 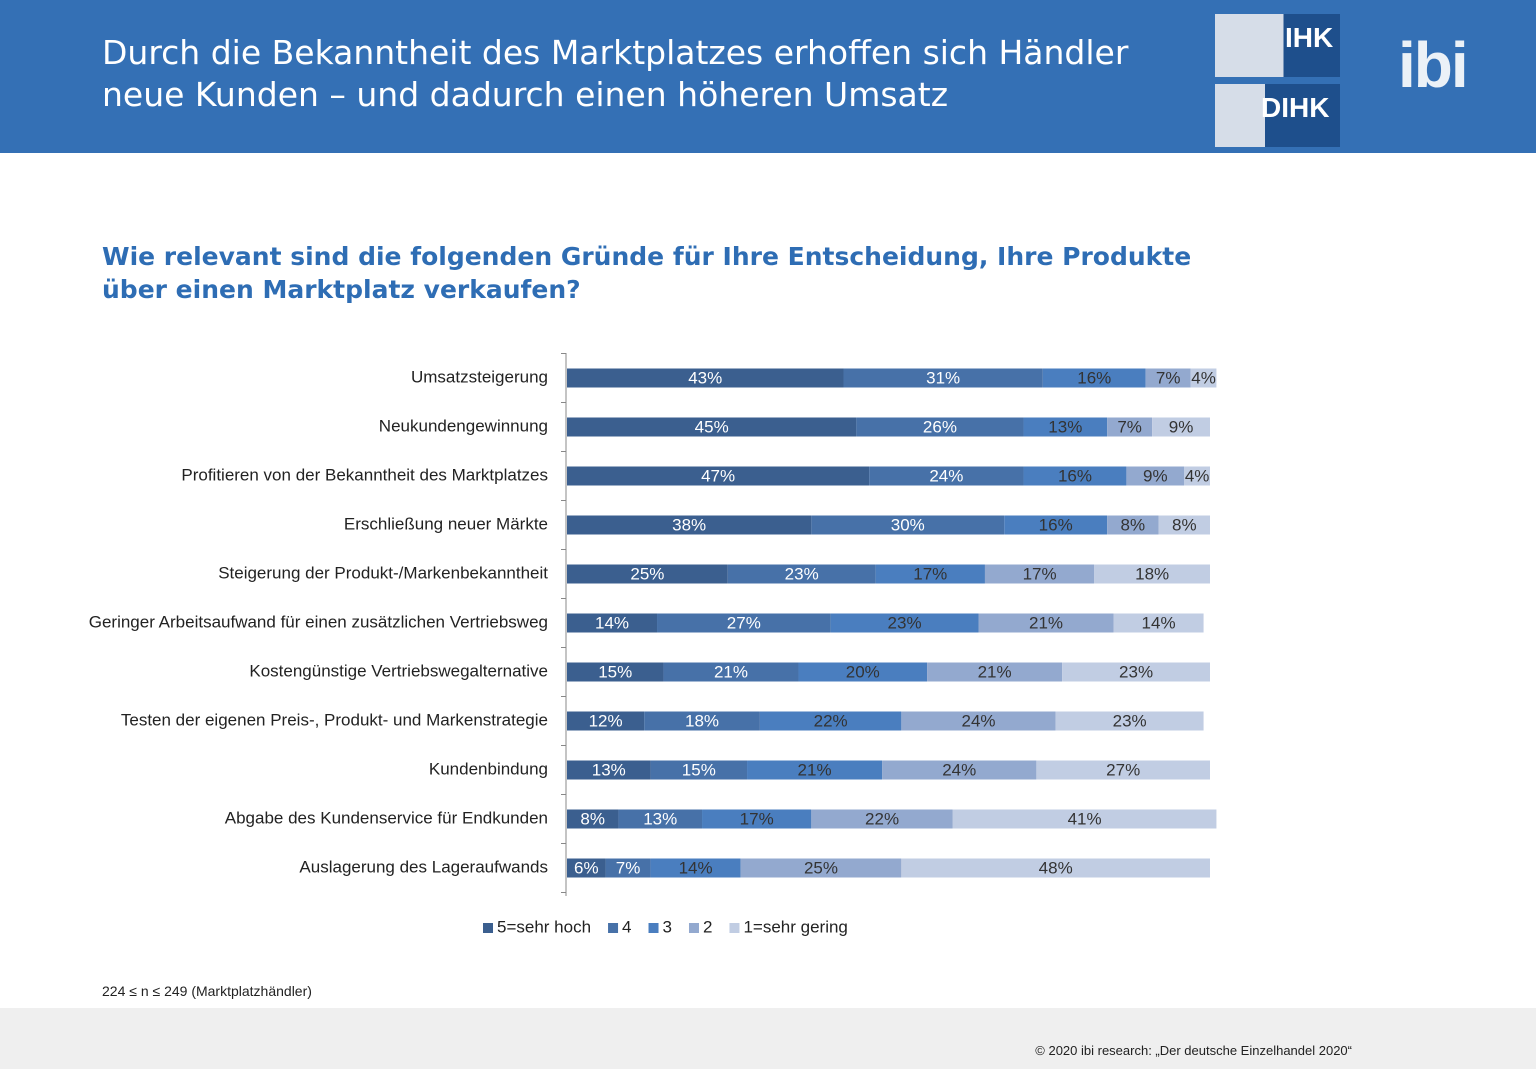 I want to click on value-label: 27%, so click(x=1123, y=769).